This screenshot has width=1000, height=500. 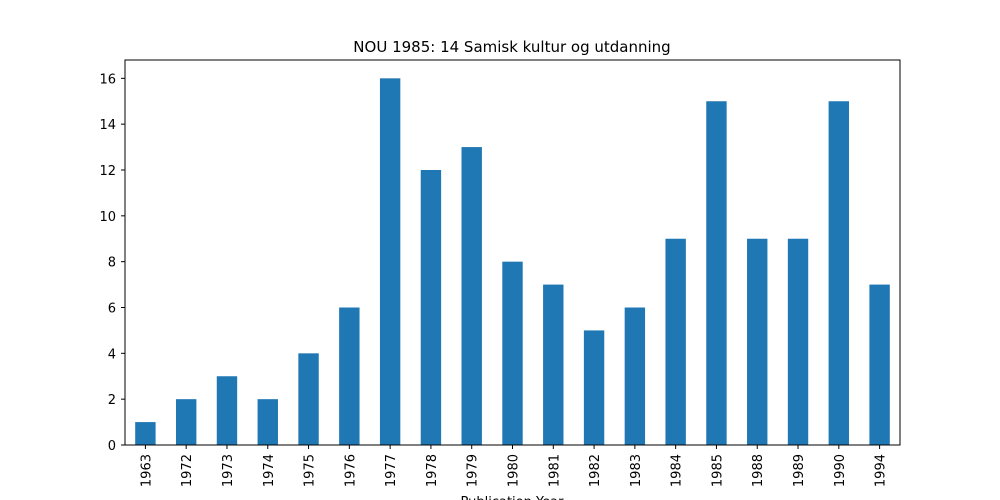 What do you see at coordinates (228, 470) in the screenshot?
I see `x-tick-label: 1973` at bounding box center [228, 470].